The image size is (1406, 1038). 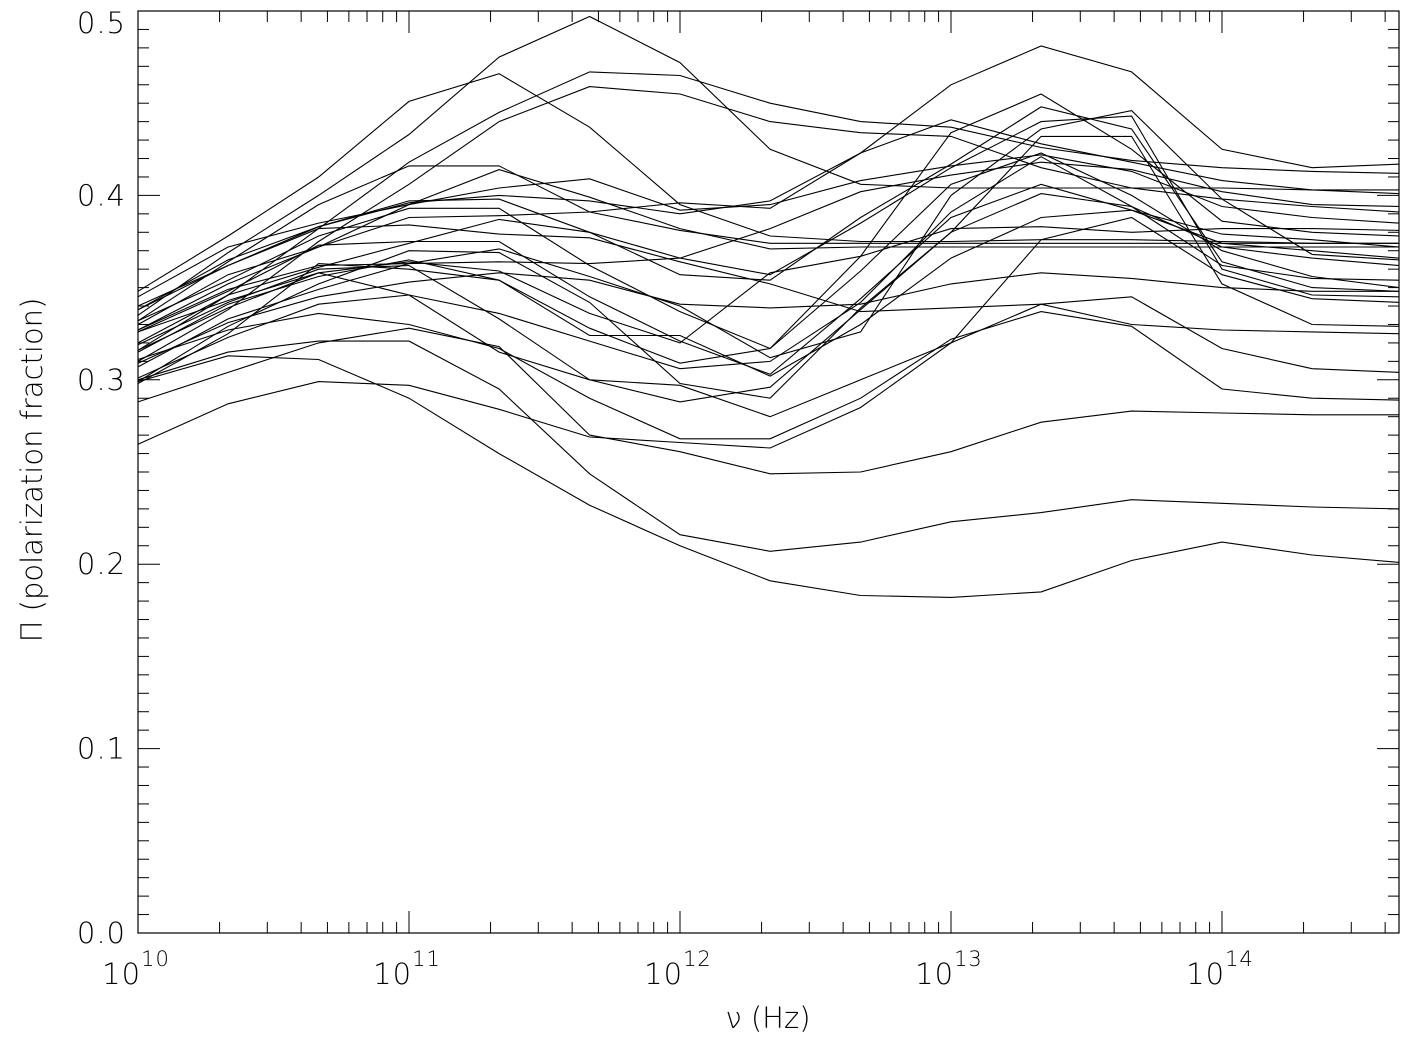 I want to click on y-tick-label: 0.3, so click(x=101, y=380).